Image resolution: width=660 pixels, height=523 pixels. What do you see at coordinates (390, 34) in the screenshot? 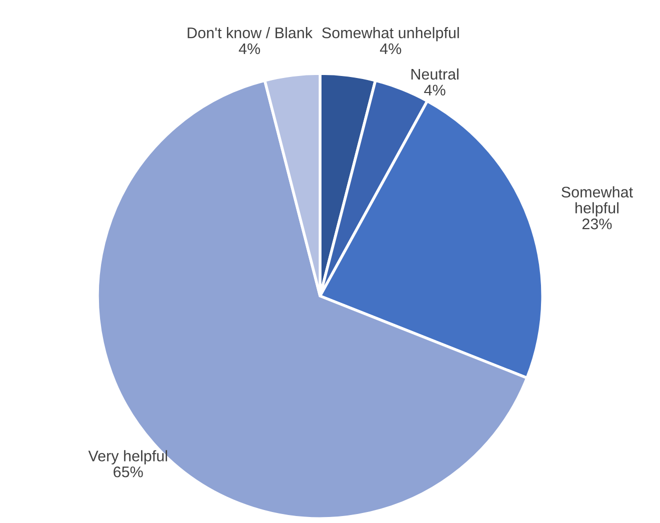
I see `slice-label: Somewhat unhelpful` at bounding box center [390, 34].